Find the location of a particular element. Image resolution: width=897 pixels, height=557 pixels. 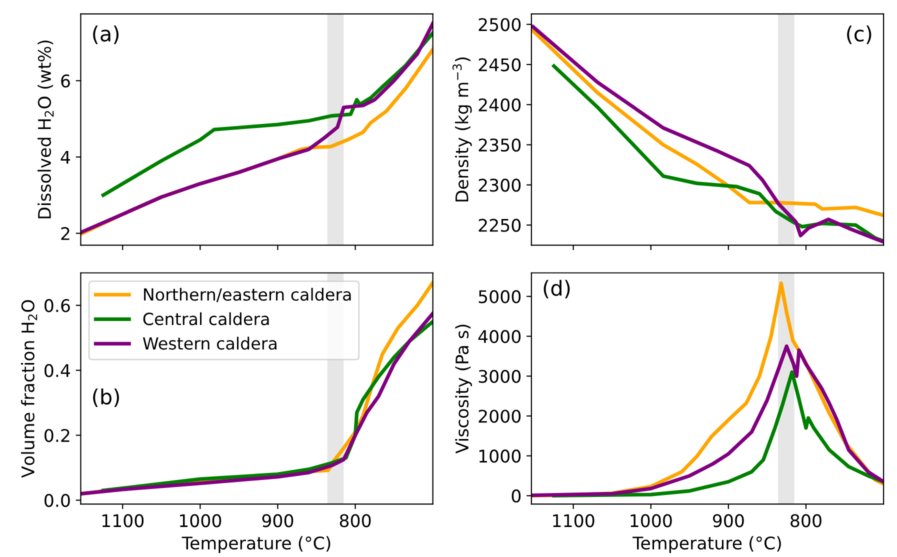

annotation: (c) is located at coordinates (859, 35).